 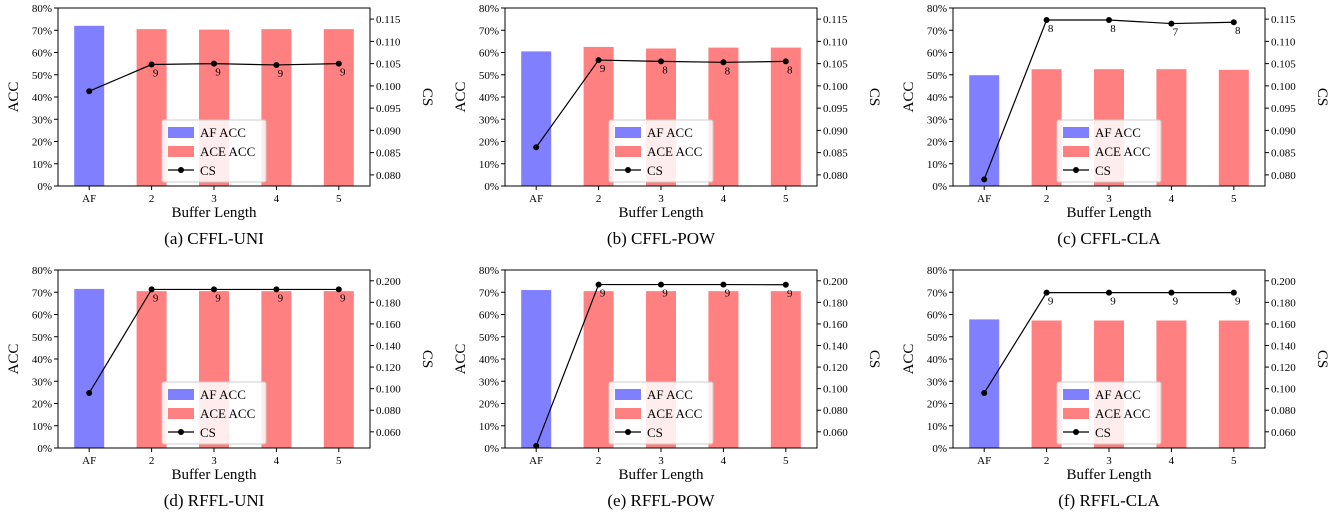 I want to click on right-tick-label: 0.085, so click(x=1283, y=154).